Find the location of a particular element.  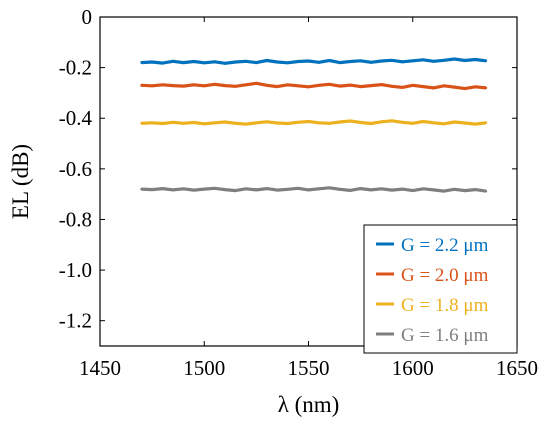

legend-label: G = 2.2 μm is located at coordinates (445, 245).